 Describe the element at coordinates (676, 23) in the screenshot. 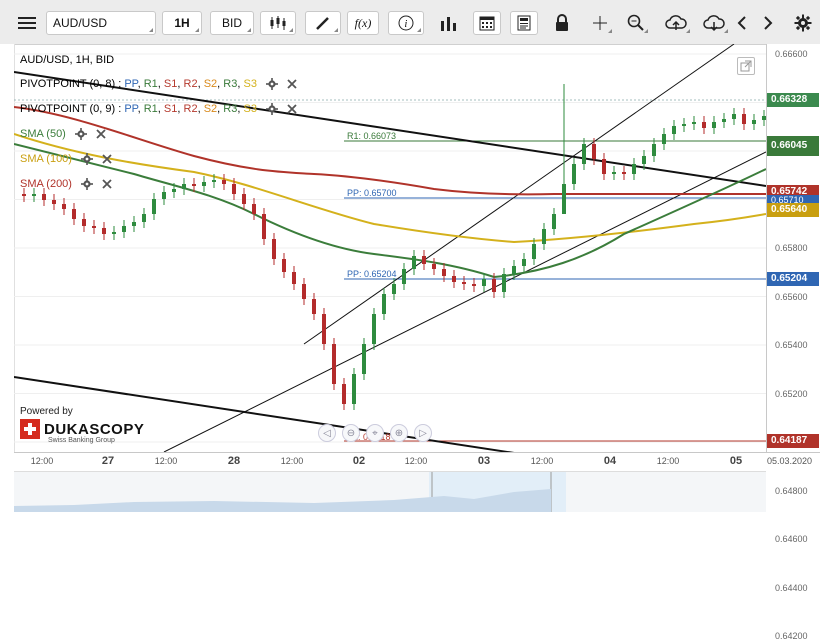

I see `upload-button` at that location.